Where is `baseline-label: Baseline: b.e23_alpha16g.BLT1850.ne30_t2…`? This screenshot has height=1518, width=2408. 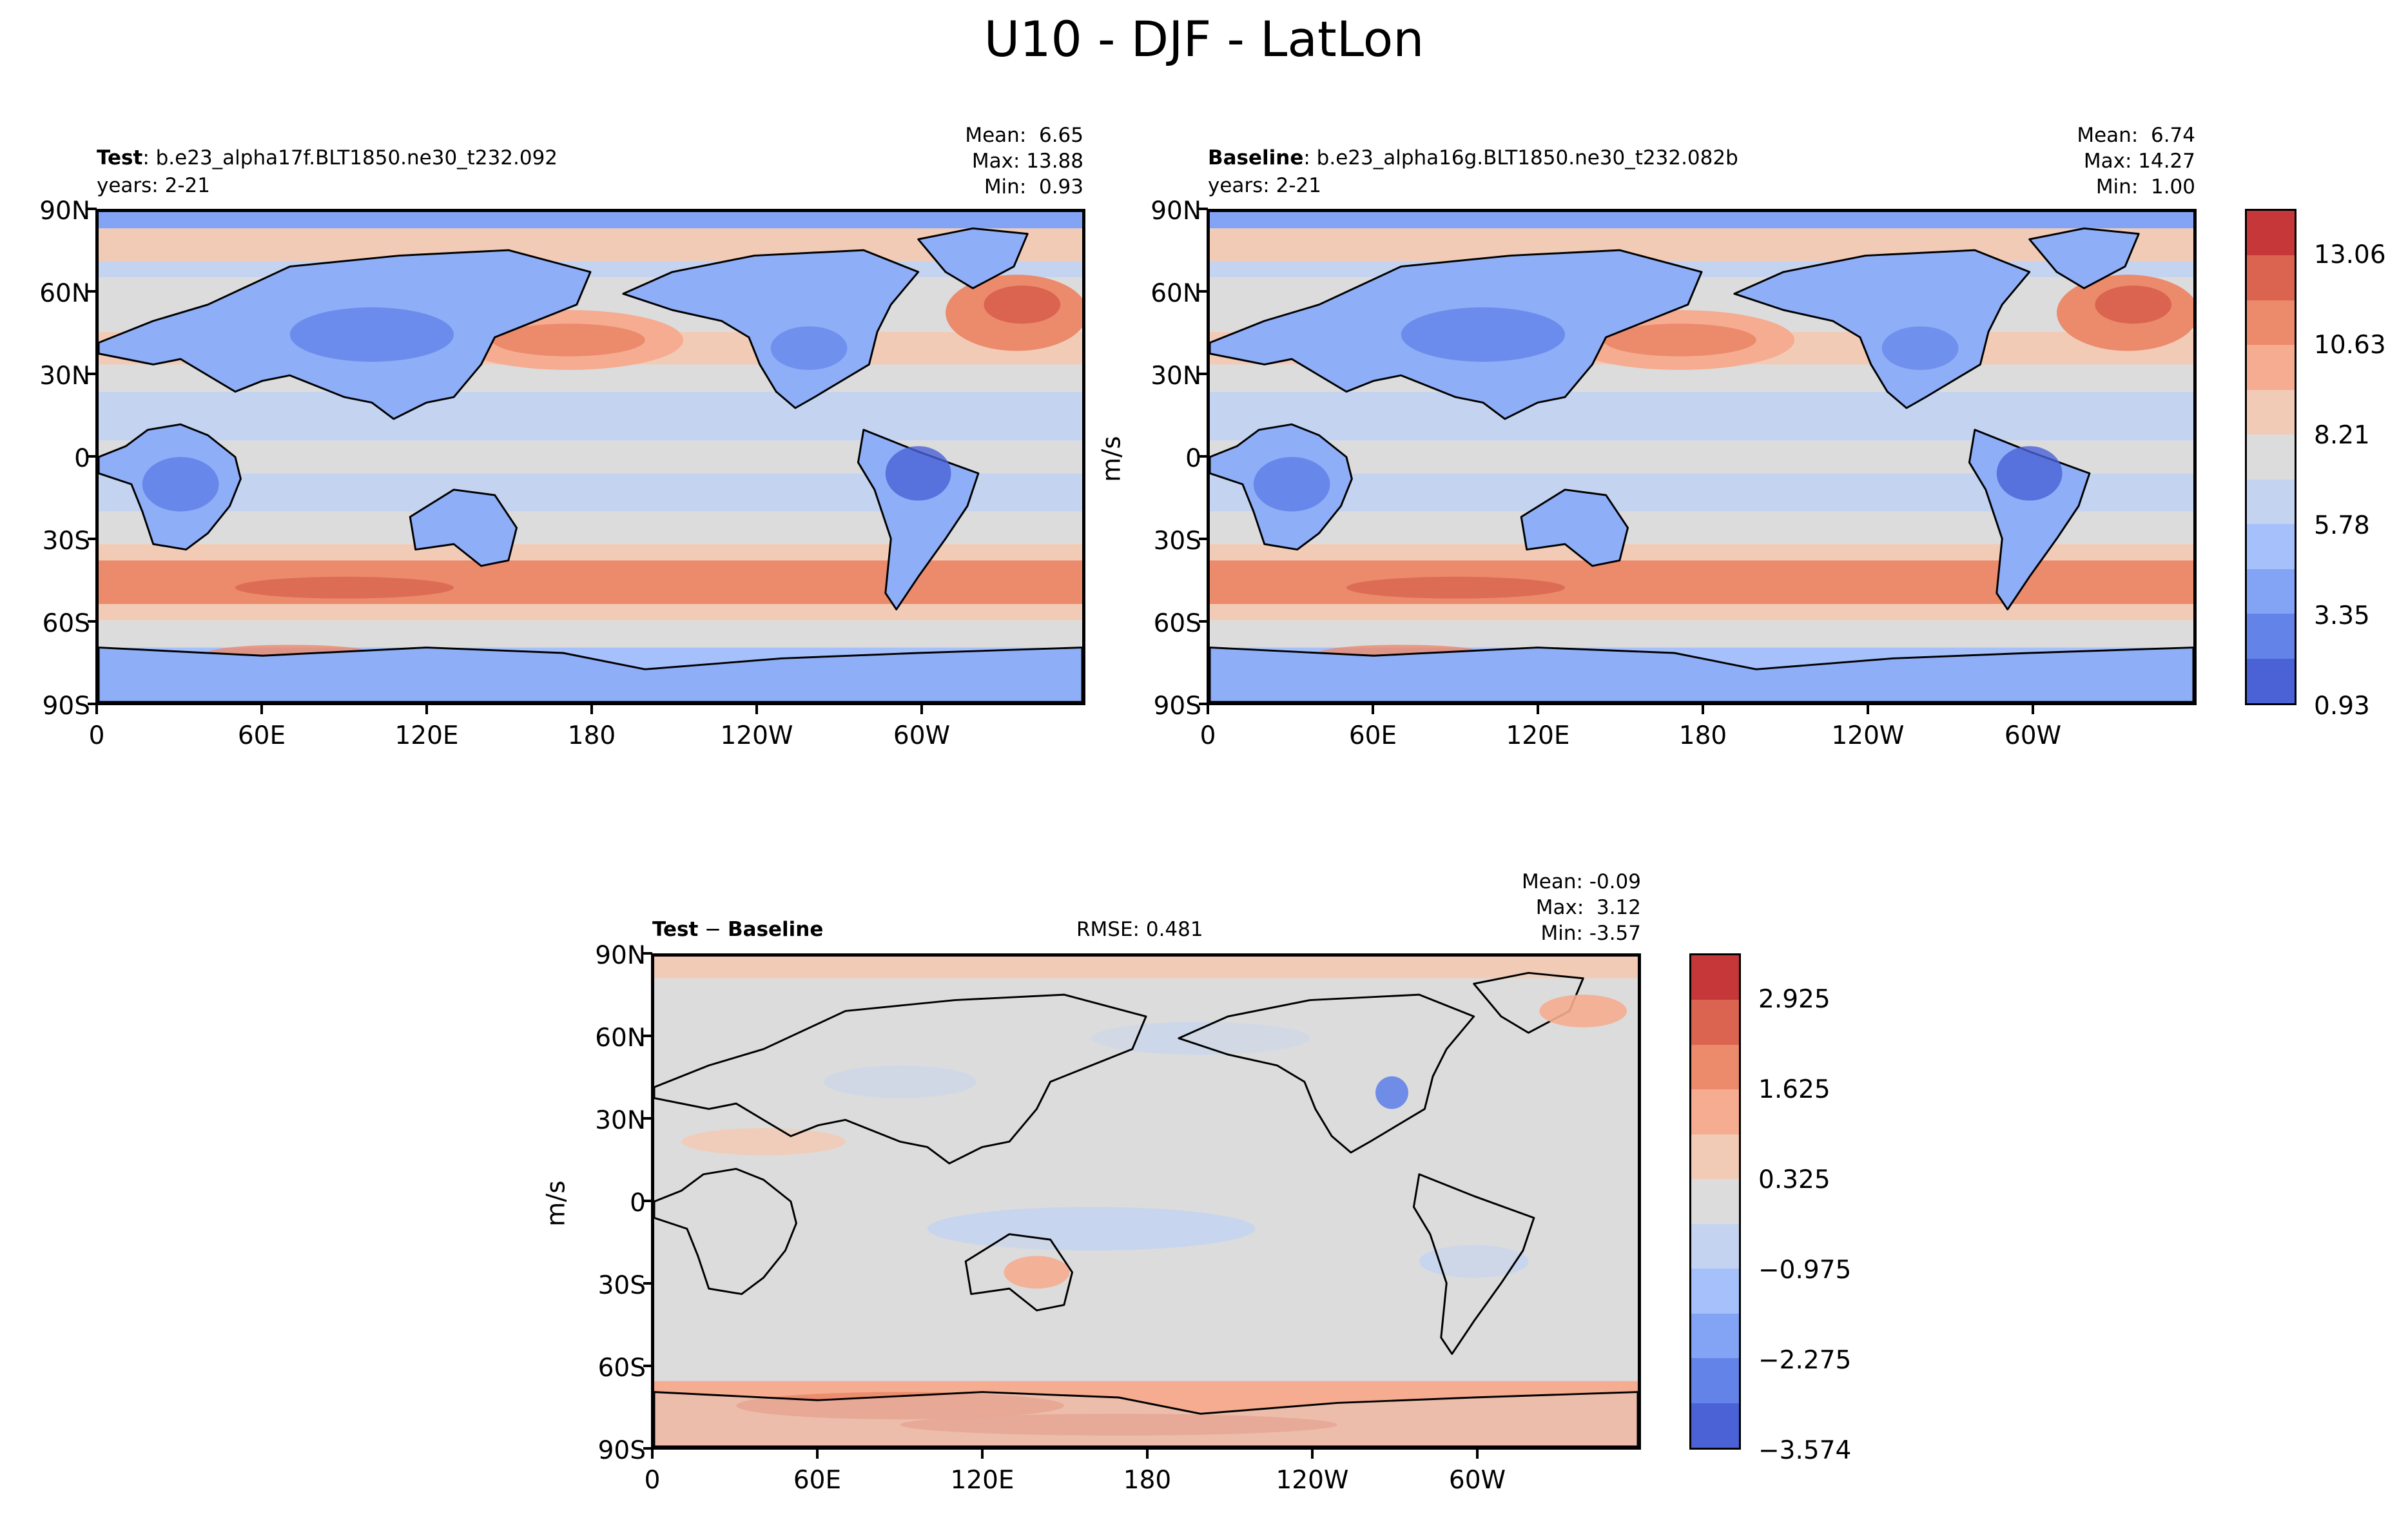 baseline-label: Baseline: b.e23_alpha16g.BLT1850.ne30_t2… is located at coordinates (1473, 158).